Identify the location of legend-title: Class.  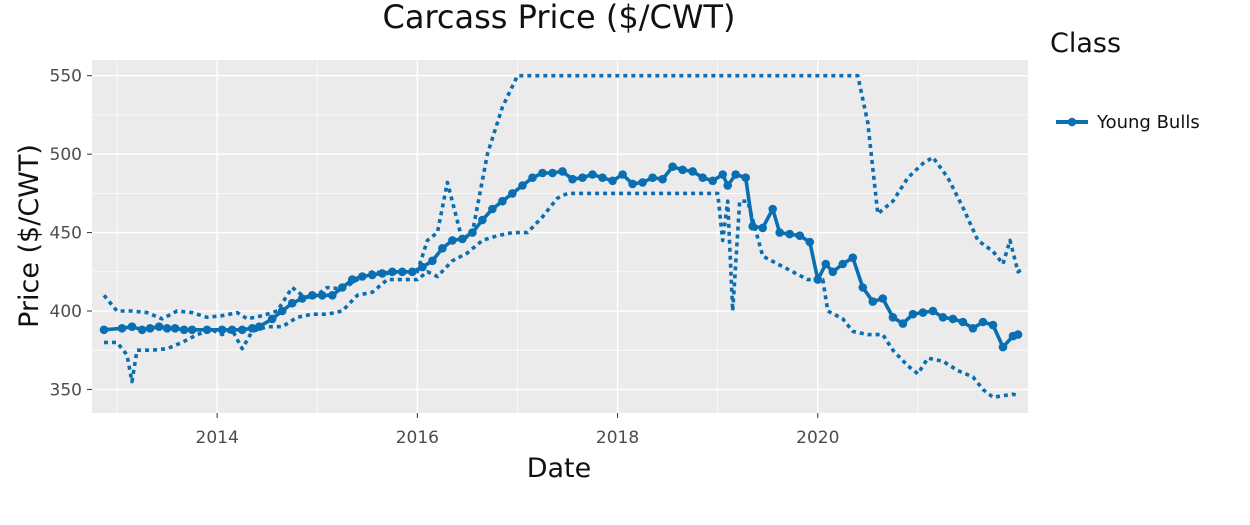
(1085, 43).